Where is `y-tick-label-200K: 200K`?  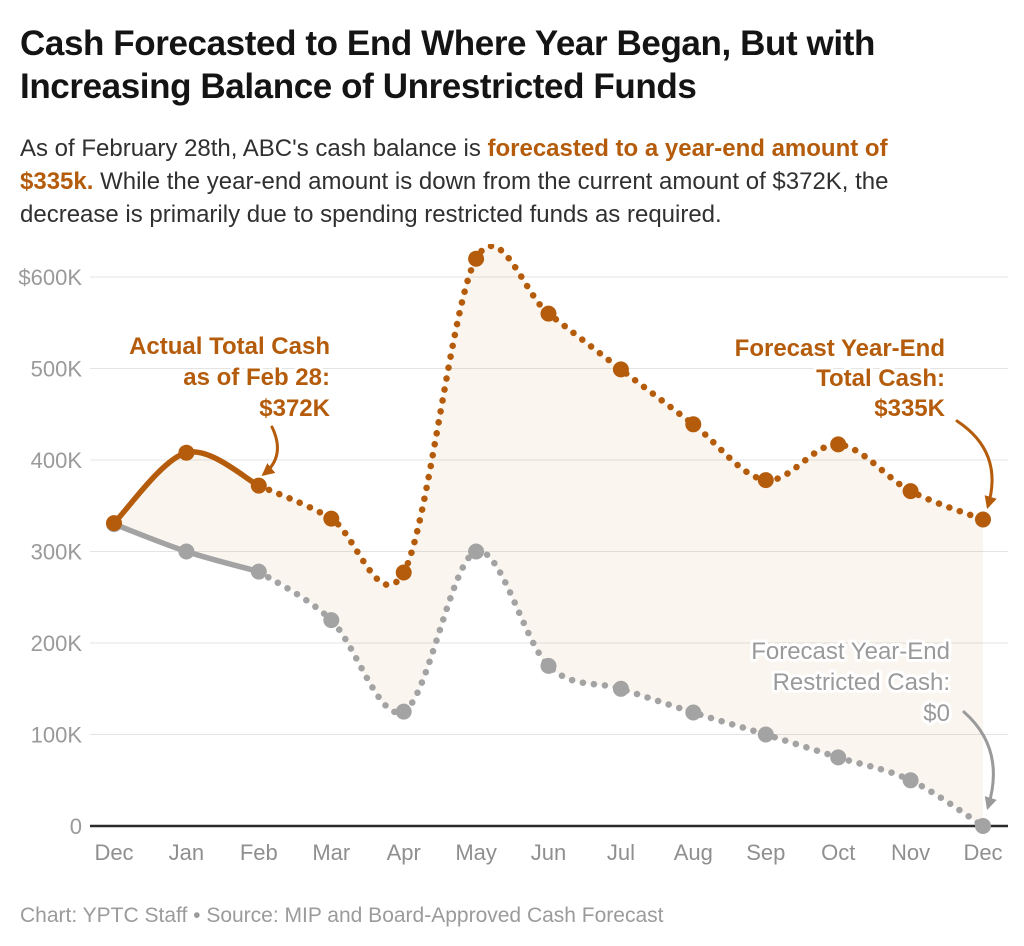 y-tick-label-200K: 200K is located at coordinates (57, 643).